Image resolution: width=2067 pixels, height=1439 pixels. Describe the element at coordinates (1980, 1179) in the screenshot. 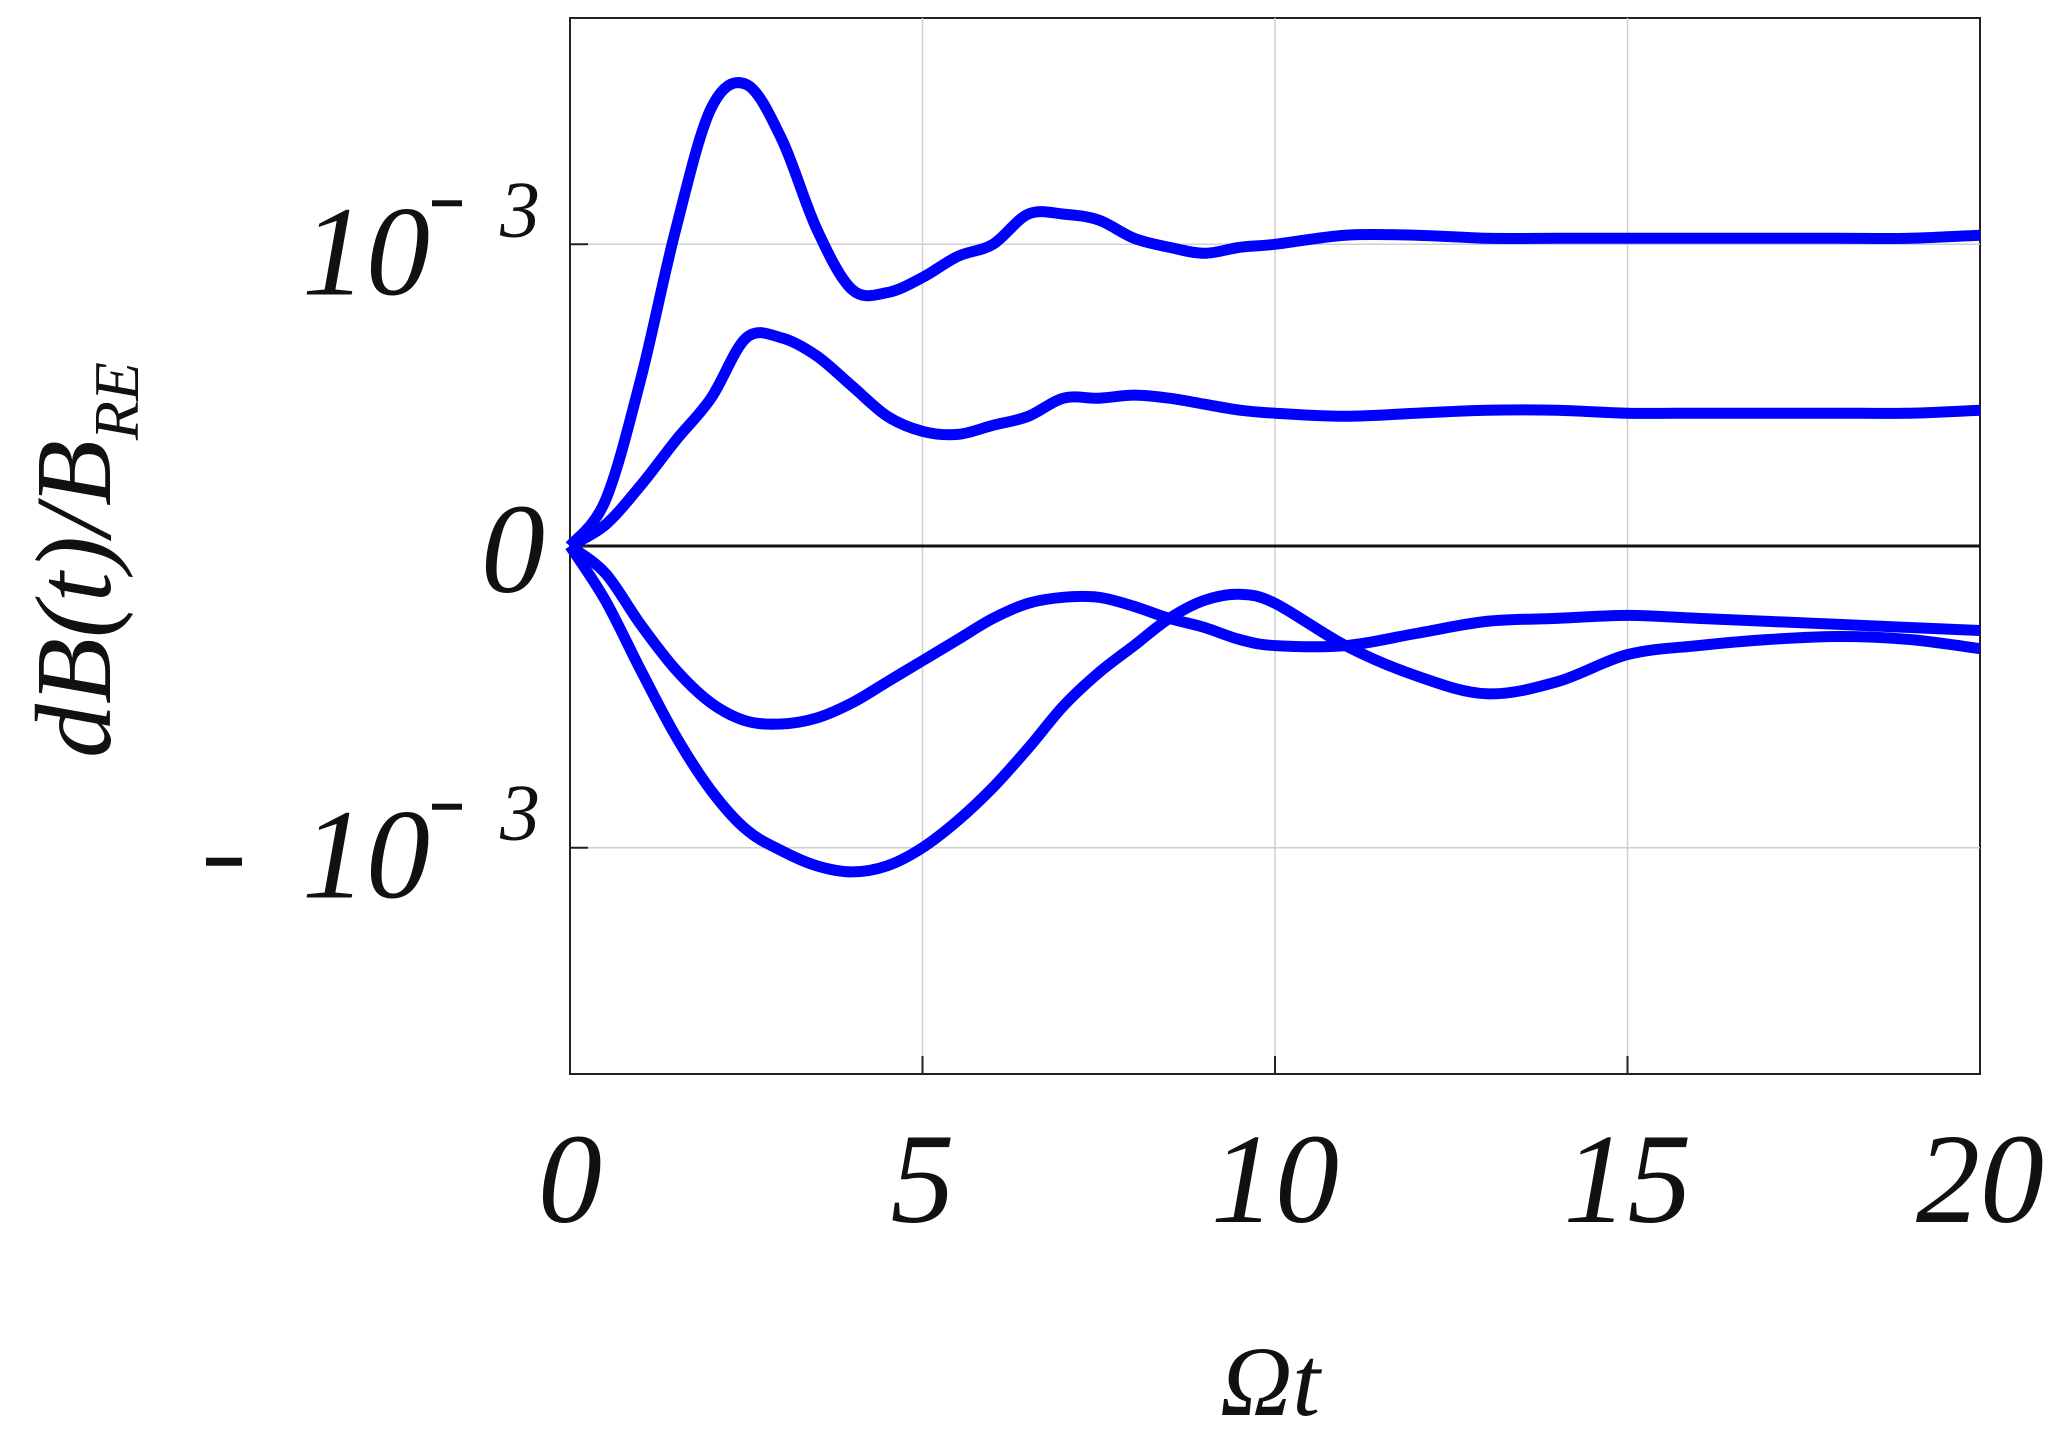

I see `x-tick-label: 20` at that location.